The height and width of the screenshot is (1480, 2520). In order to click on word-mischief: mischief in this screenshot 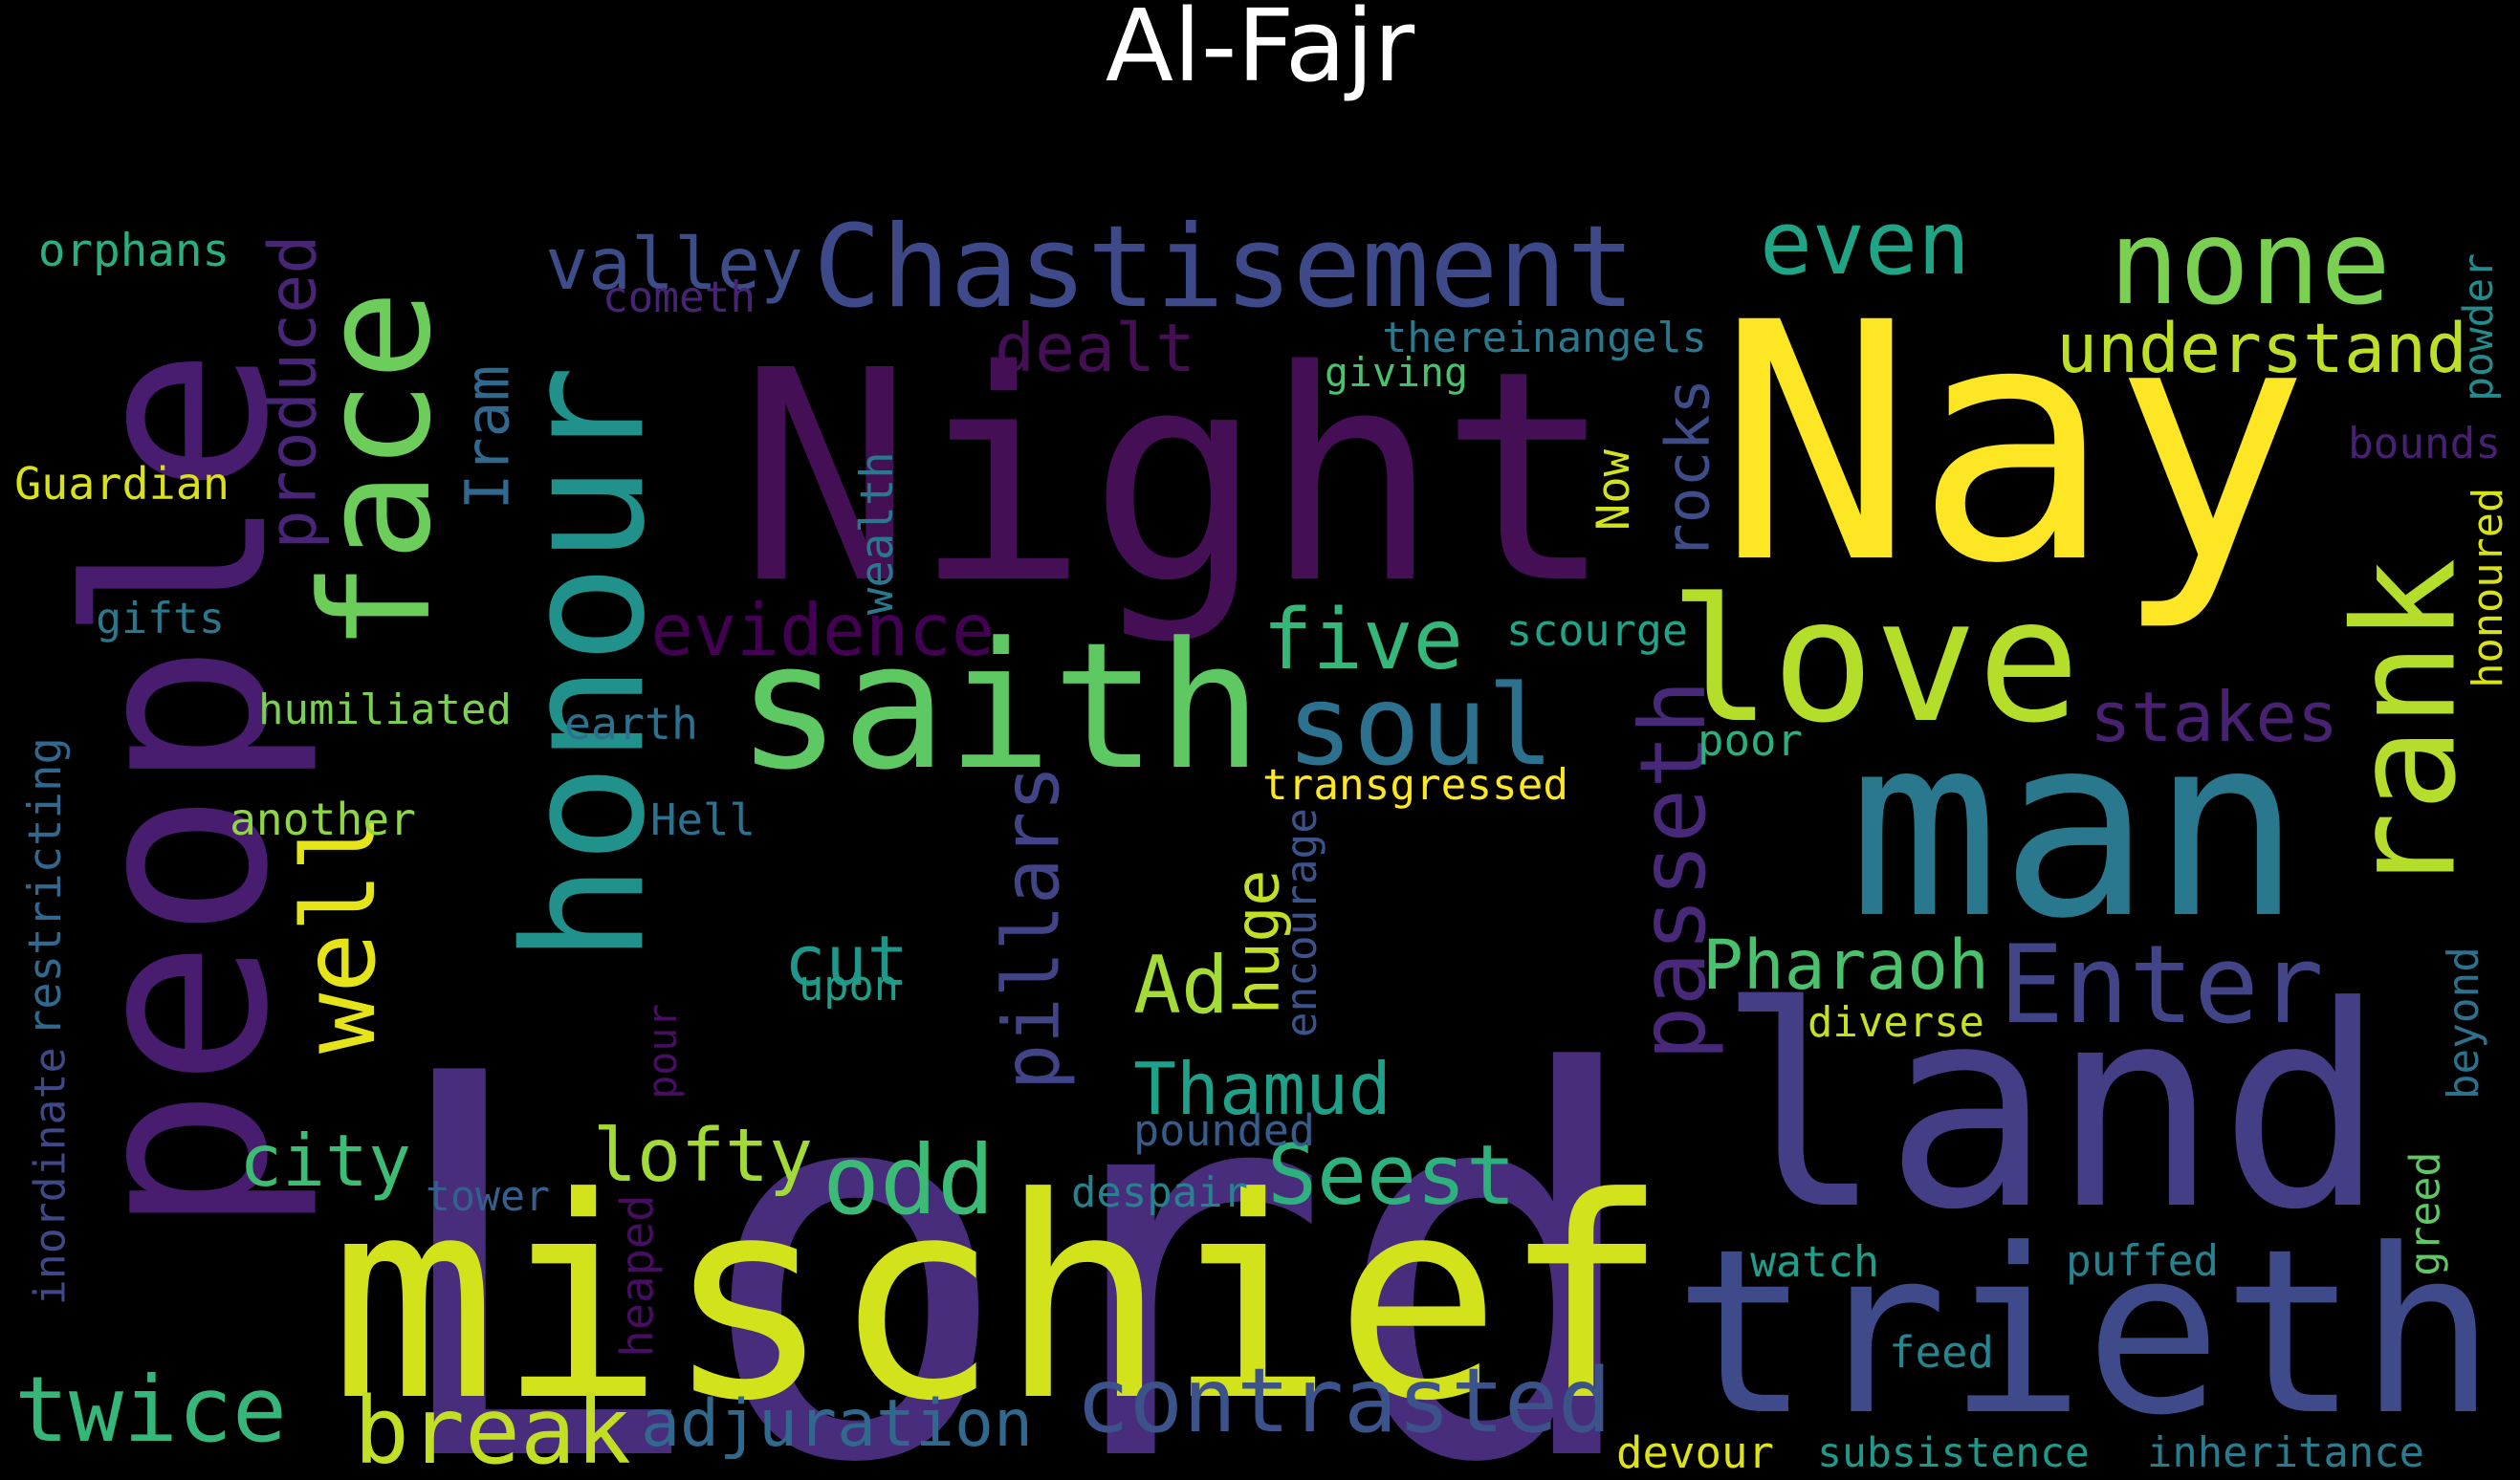, I will do `click(999, 1299)`.